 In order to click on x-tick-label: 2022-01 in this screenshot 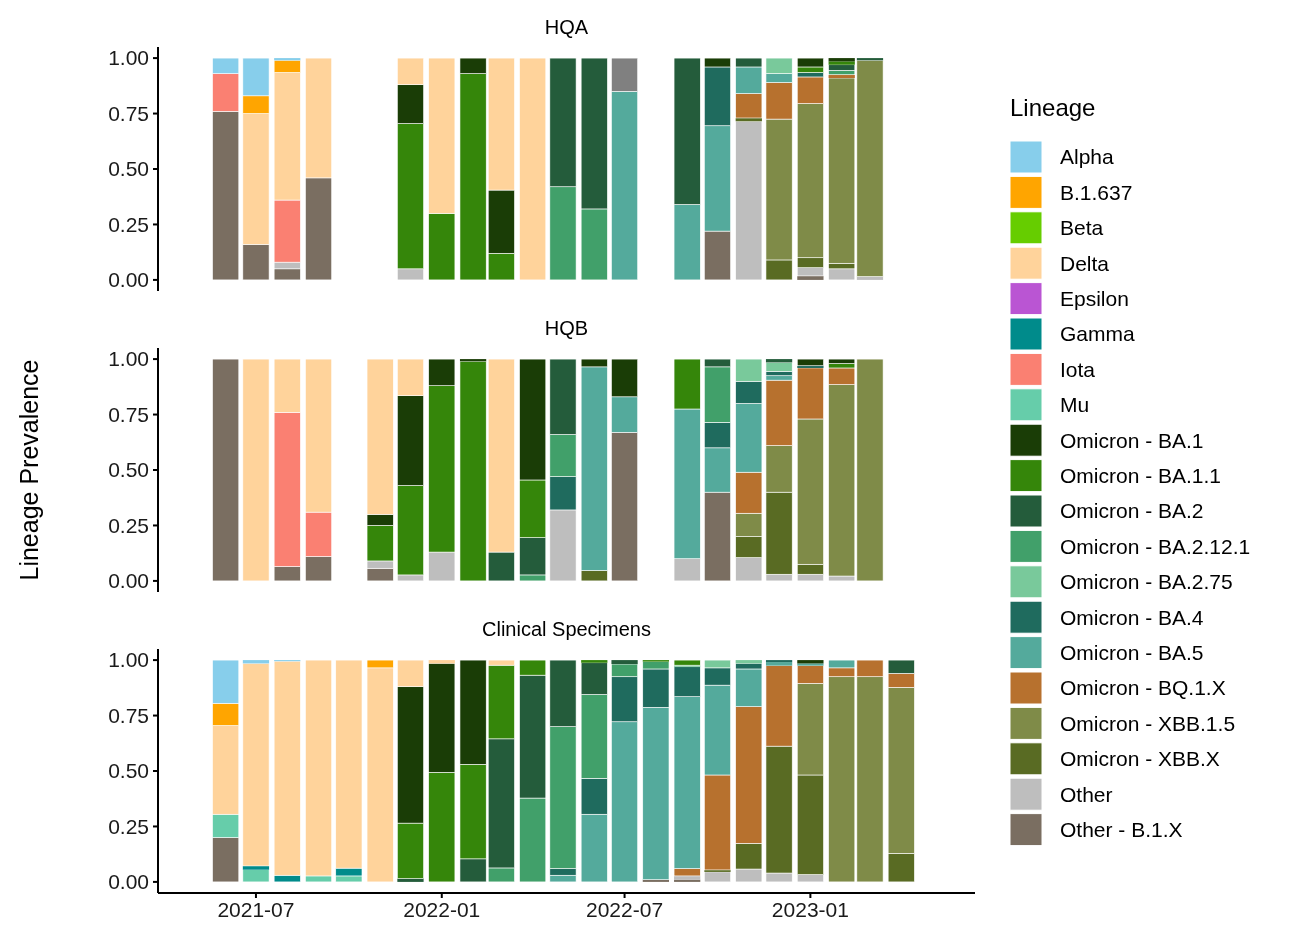, I will do `click(442, 909)`.